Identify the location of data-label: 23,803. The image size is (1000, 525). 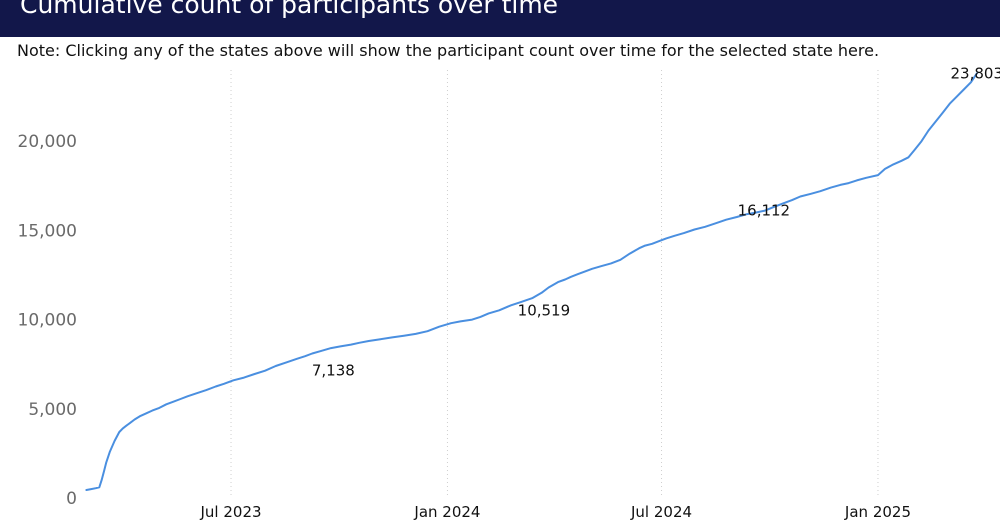
(975, 73).